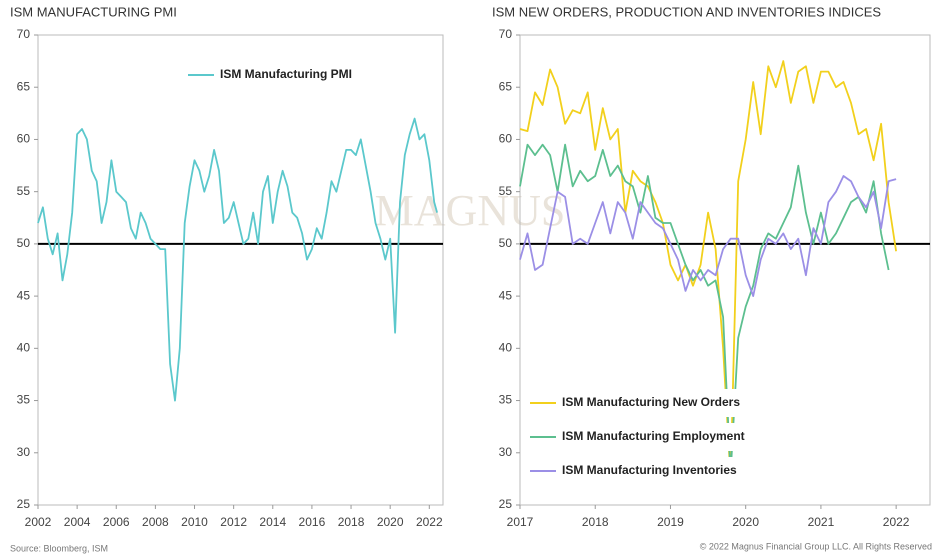 This screenshot has width=942, height=560. Describe the element at coordinates (651, 402) in the screenshot. I see `legend-label: ISM Manufacturing New Orders` at that location.